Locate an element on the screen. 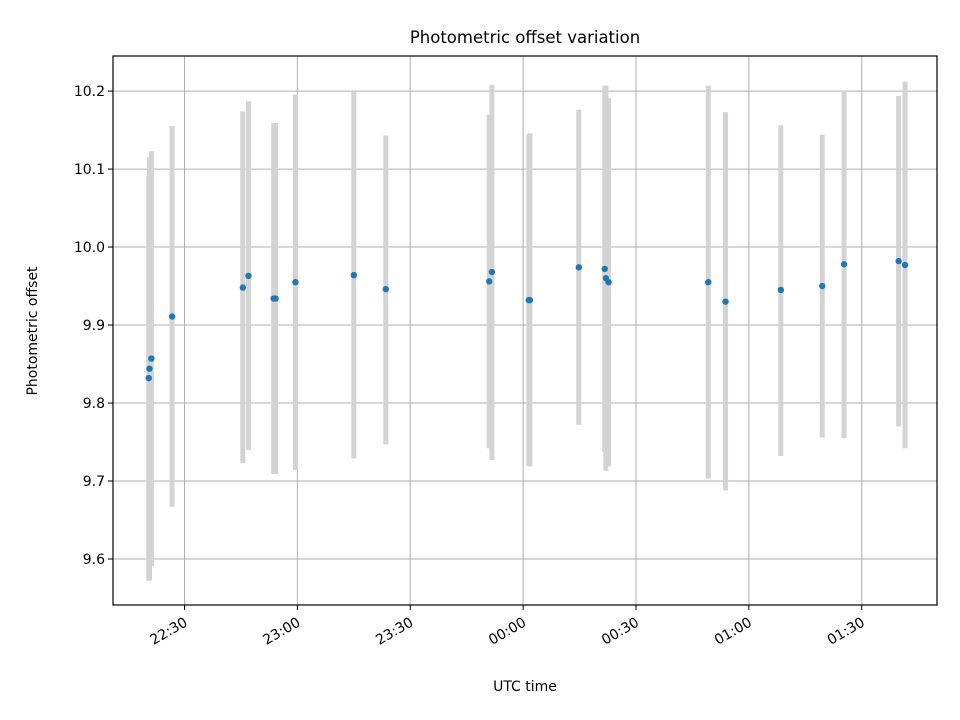 The image size is (960, 720). x-axis-ticks: 22:30 23:00 23:30 00:00 00:30 01:00 01:30 is located at coordinates (508, 627).